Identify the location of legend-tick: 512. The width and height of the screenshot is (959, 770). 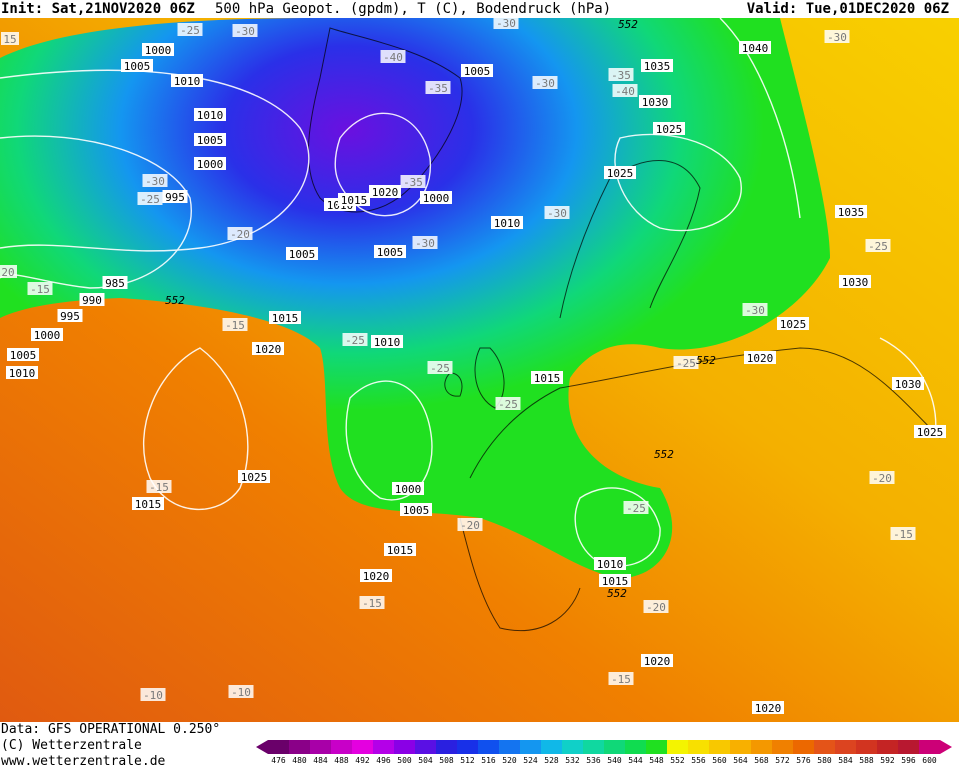
(467, 760).